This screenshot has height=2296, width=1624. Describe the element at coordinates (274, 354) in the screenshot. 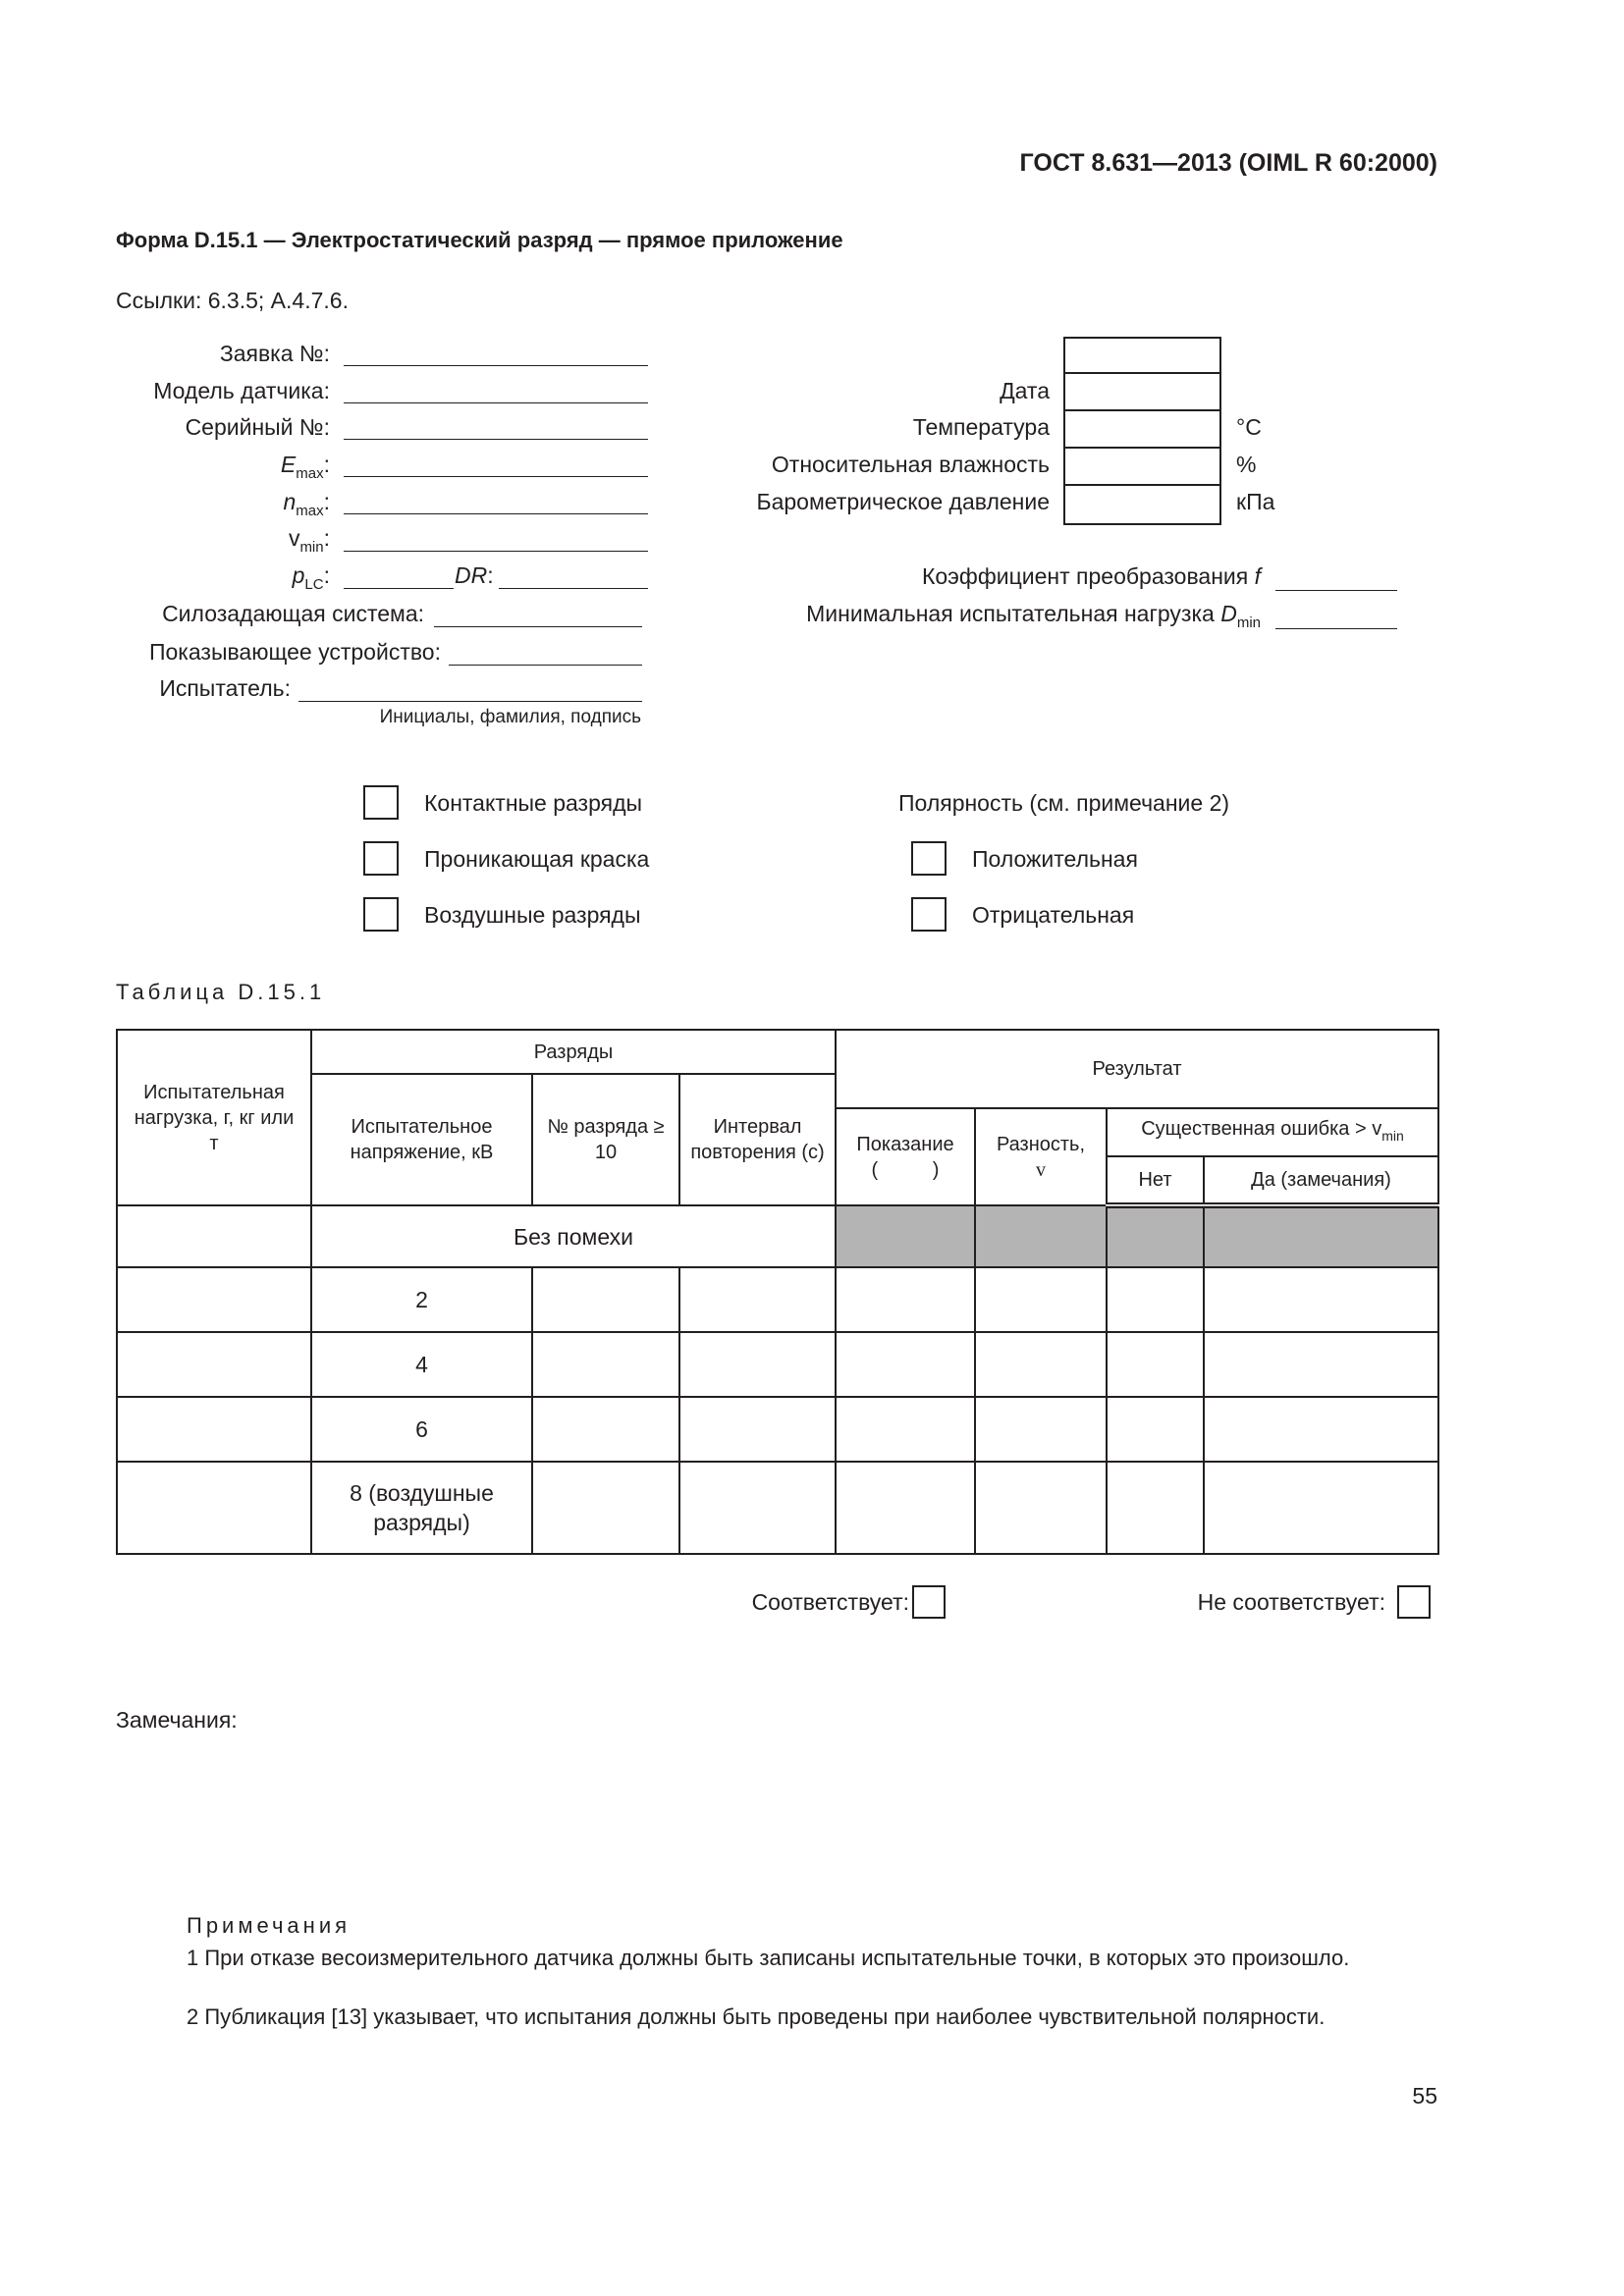

I see `label-application: Заявка №:` at that location.